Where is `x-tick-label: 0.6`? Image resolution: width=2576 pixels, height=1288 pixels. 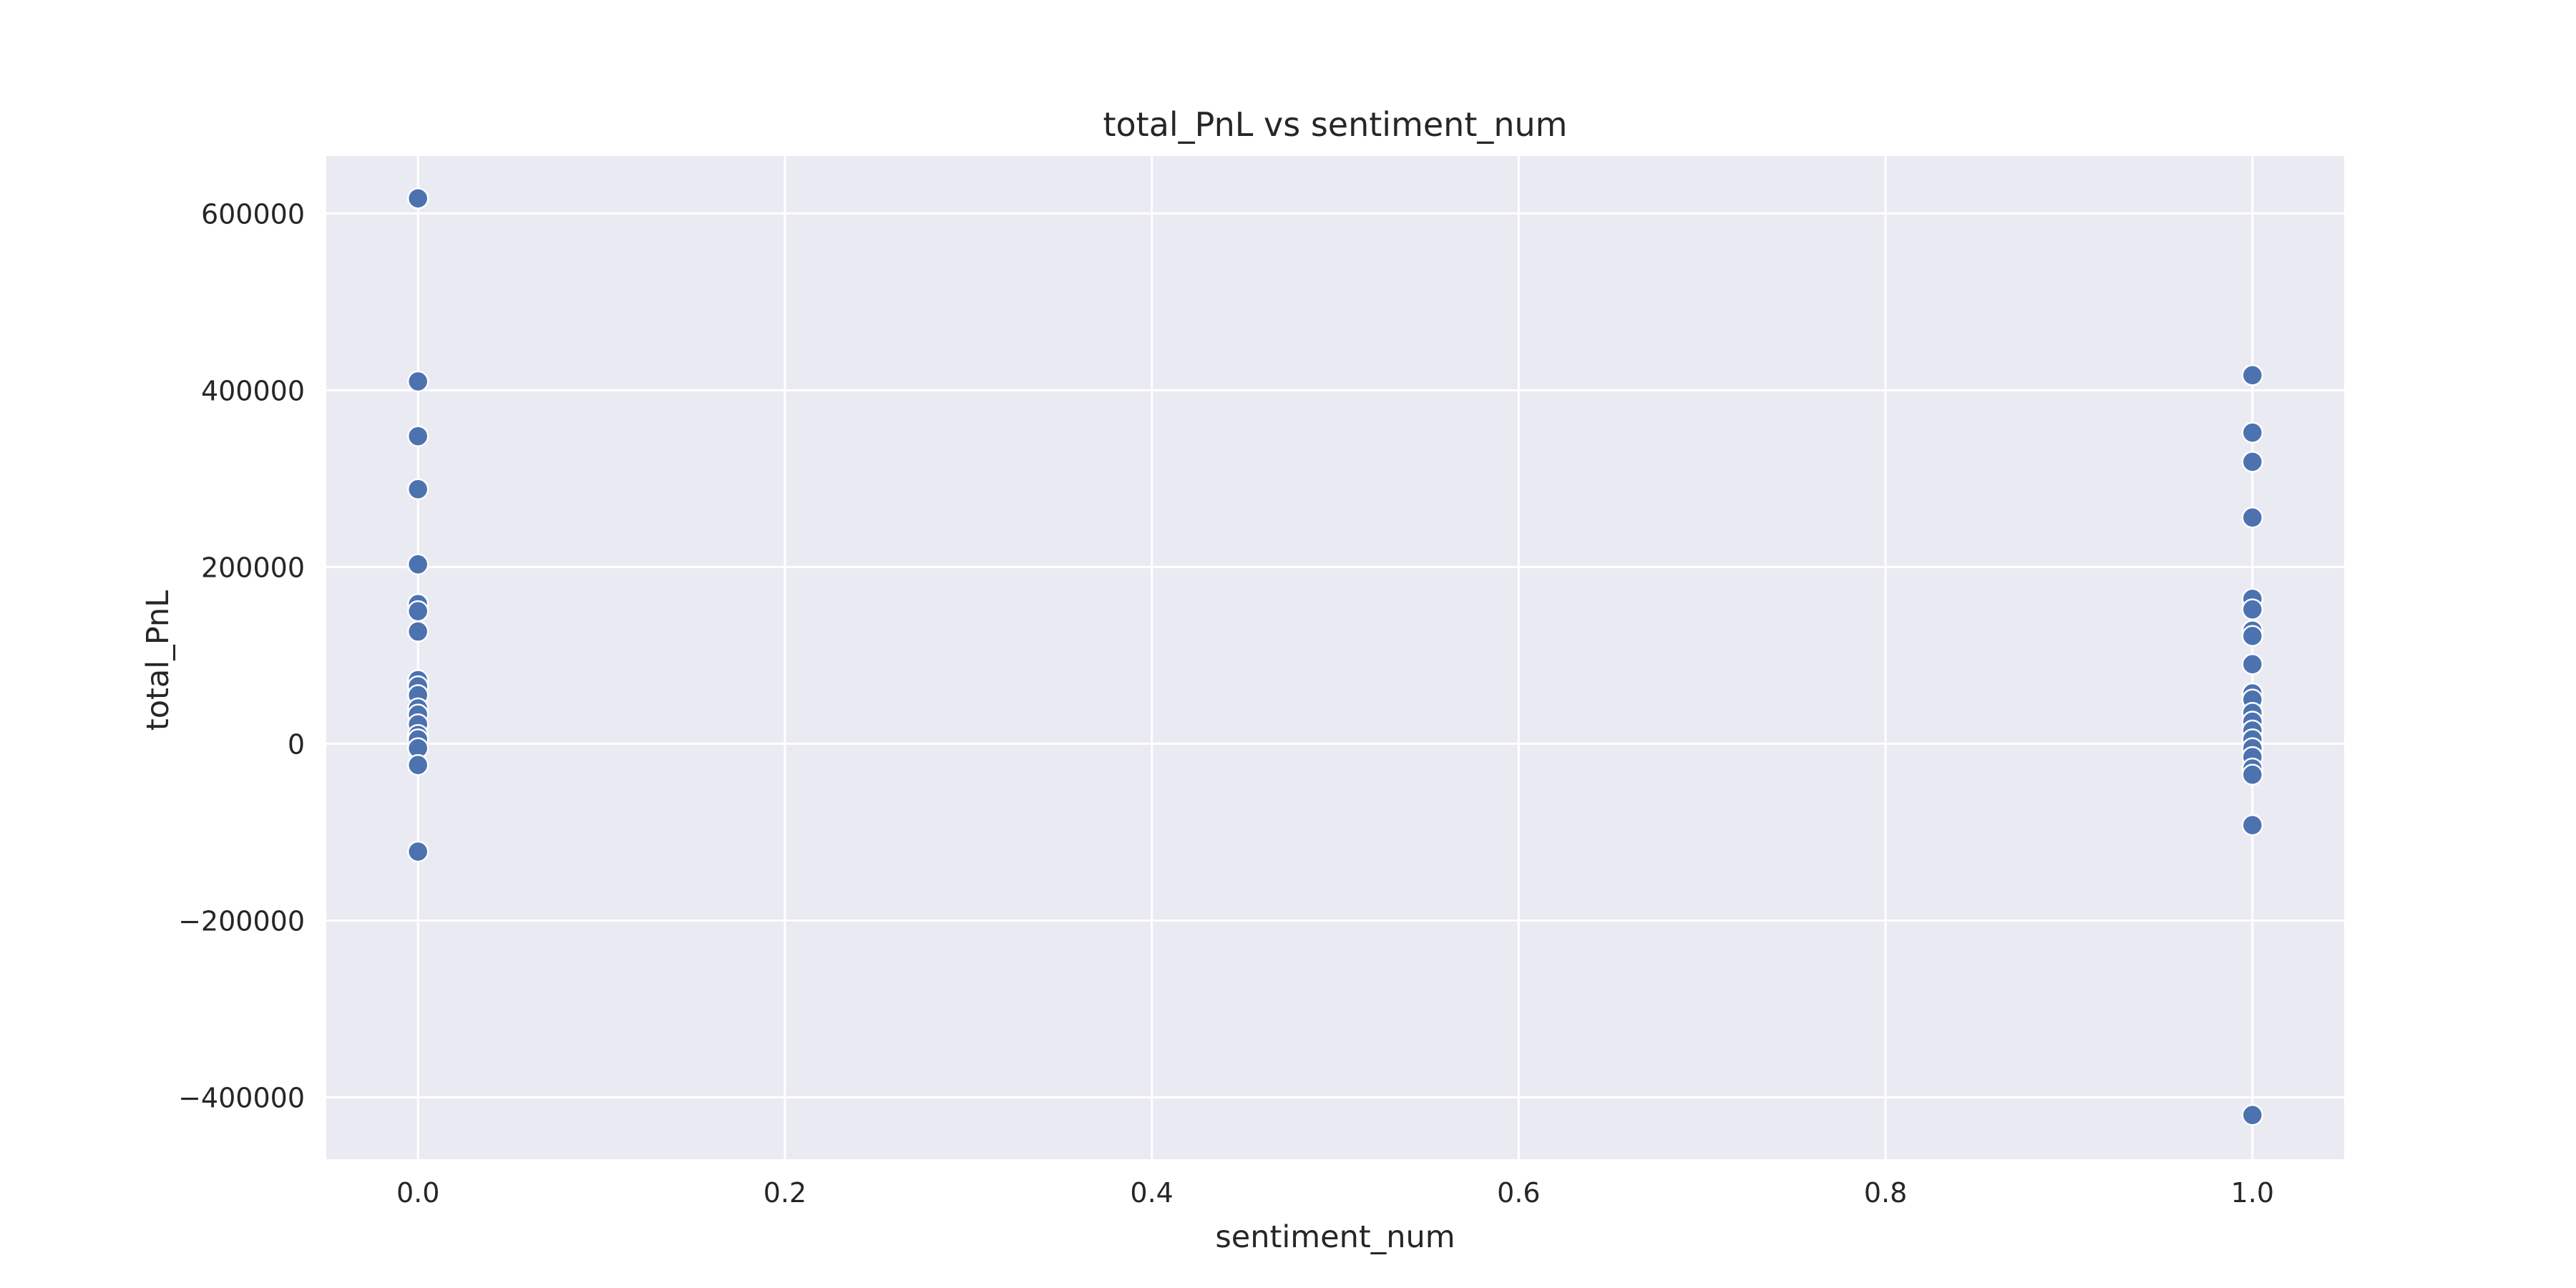 x-tick-label: 0.6 is located at coordinates (1518, 1193).